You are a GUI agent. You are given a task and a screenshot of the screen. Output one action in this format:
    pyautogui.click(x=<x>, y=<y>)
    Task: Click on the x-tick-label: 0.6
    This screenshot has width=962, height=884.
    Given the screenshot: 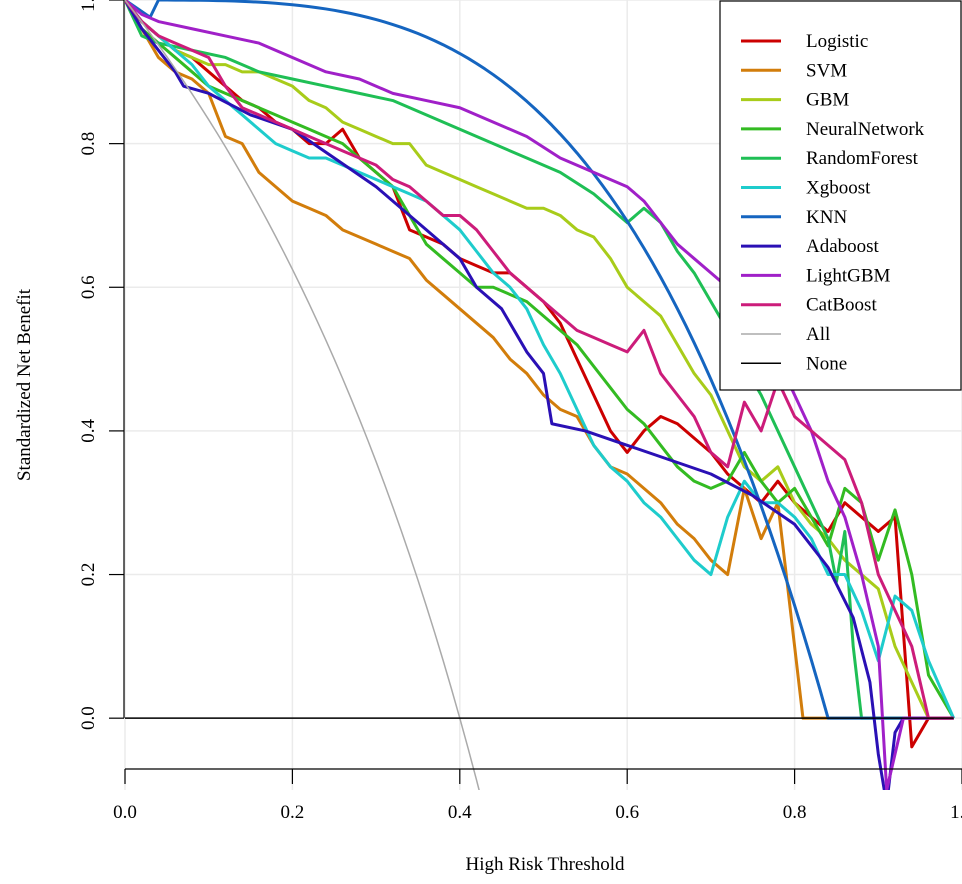 What is the action you would take?
    pyautogui.click(x=627, y=812)
    